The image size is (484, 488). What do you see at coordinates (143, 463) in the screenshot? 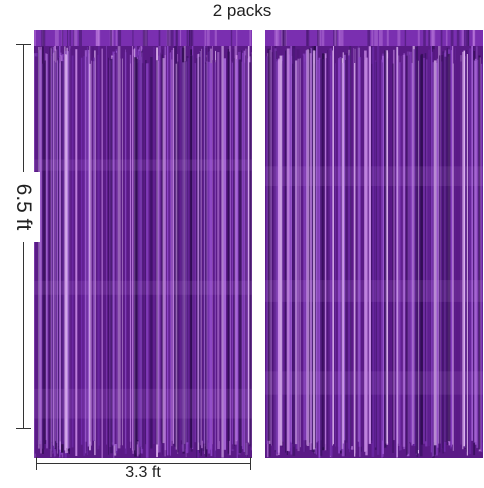
I see `width-dimension-line` at bounding box center [143, 463].